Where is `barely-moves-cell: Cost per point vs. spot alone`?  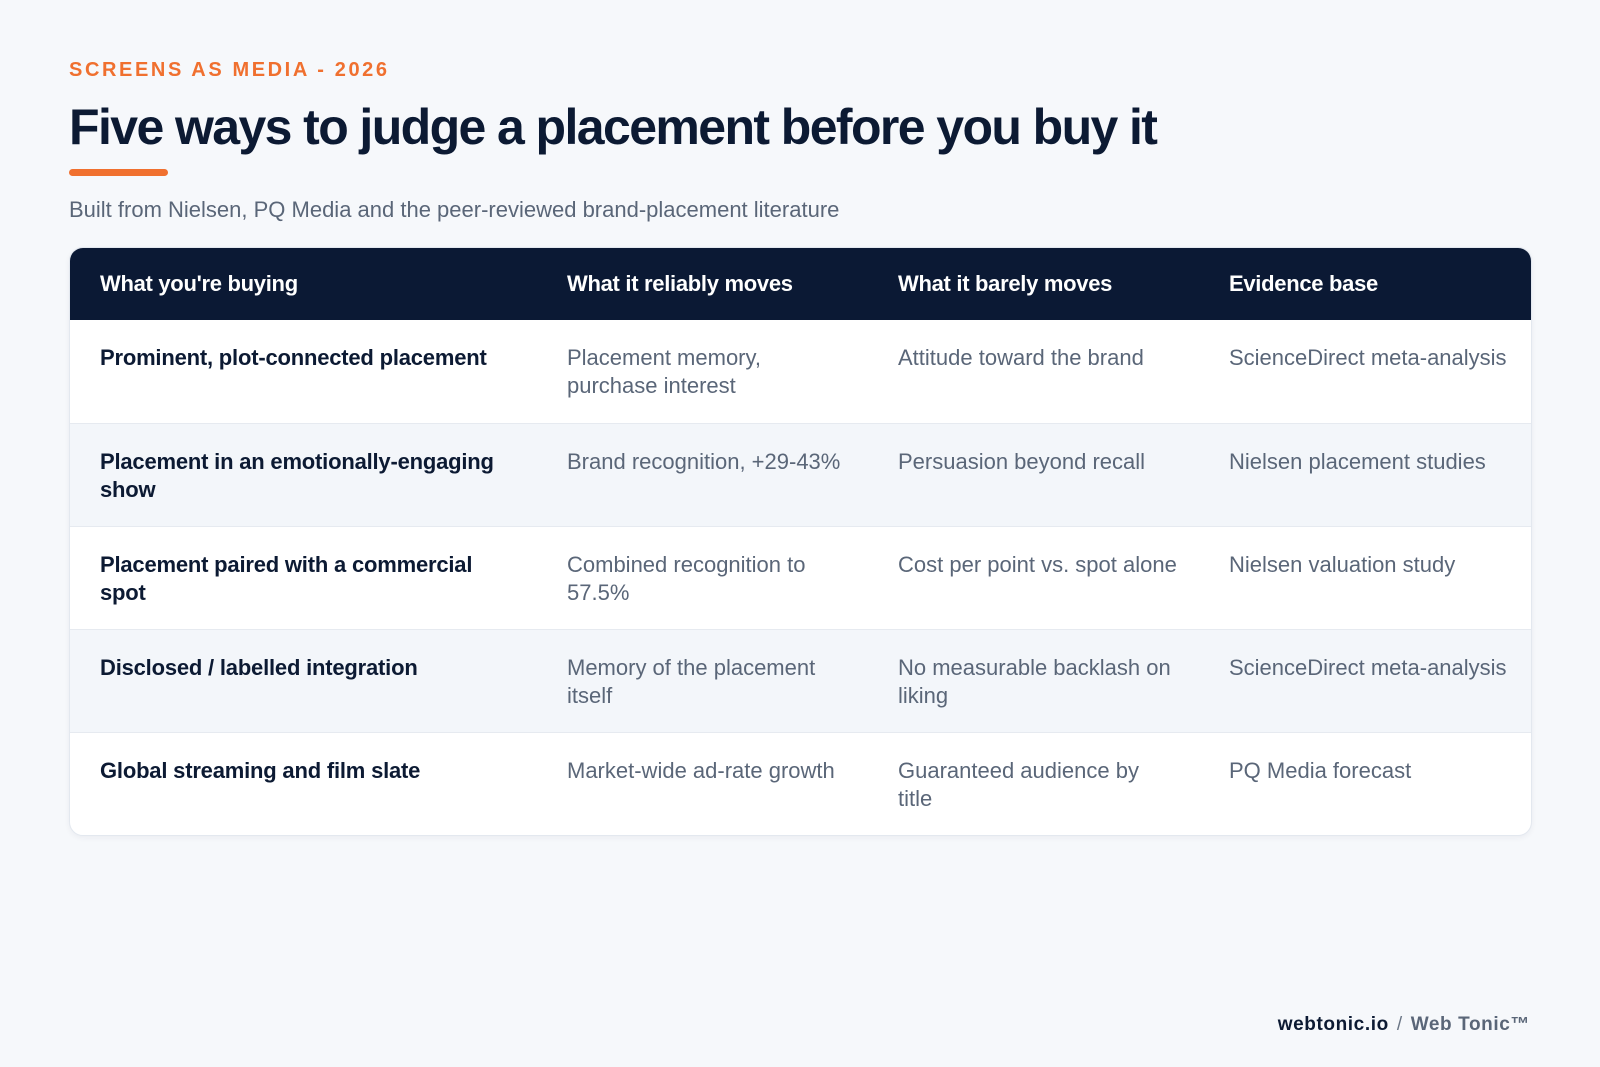 barely-moves-cell: Cost per point vs. spot alone is located at coordinates (1037, 564).